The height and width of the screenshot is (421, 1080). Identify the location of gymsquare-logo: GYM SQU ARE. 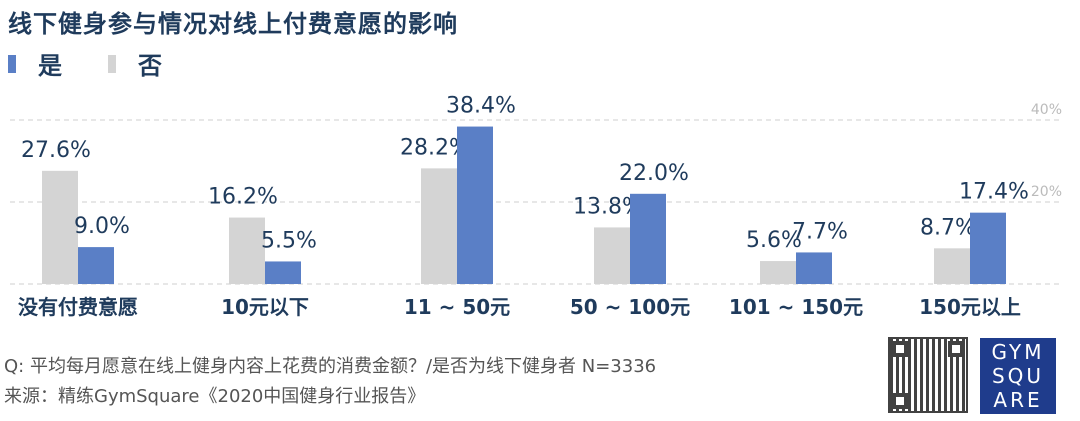
(1018, 376).